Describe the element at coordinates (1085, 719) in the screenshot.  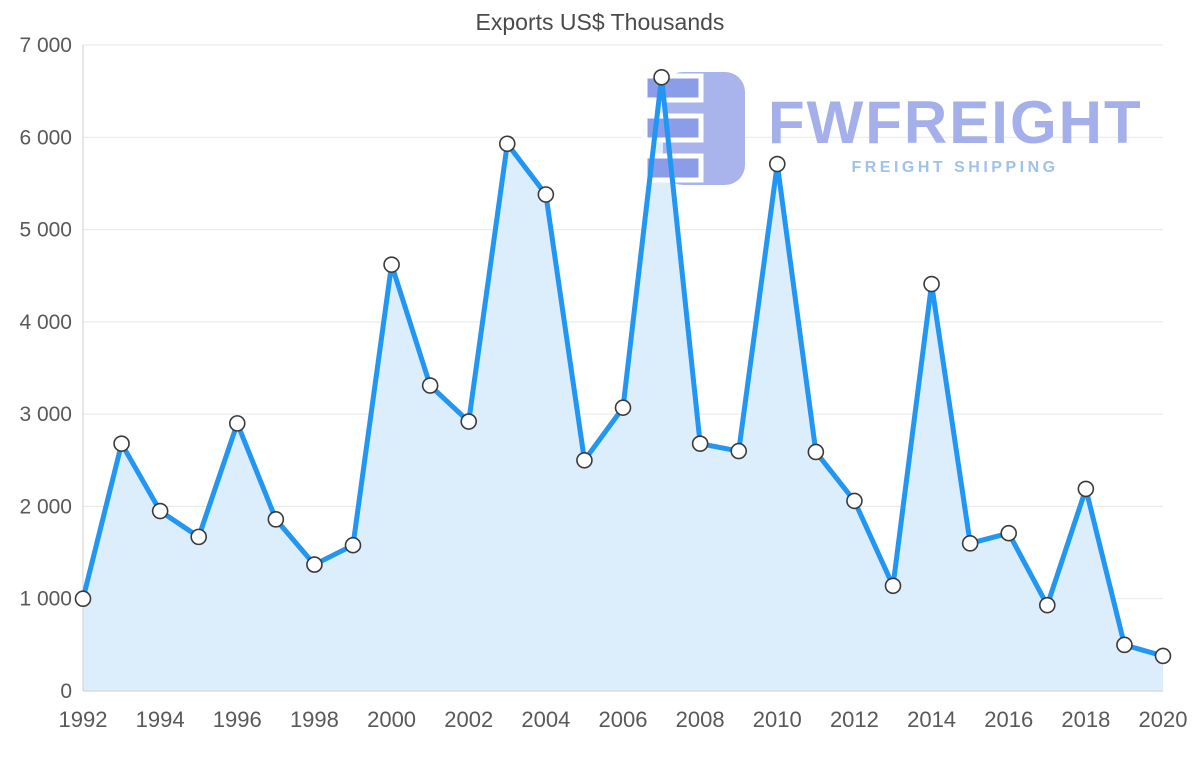
I see `x-axis-label: 2018` at that location.